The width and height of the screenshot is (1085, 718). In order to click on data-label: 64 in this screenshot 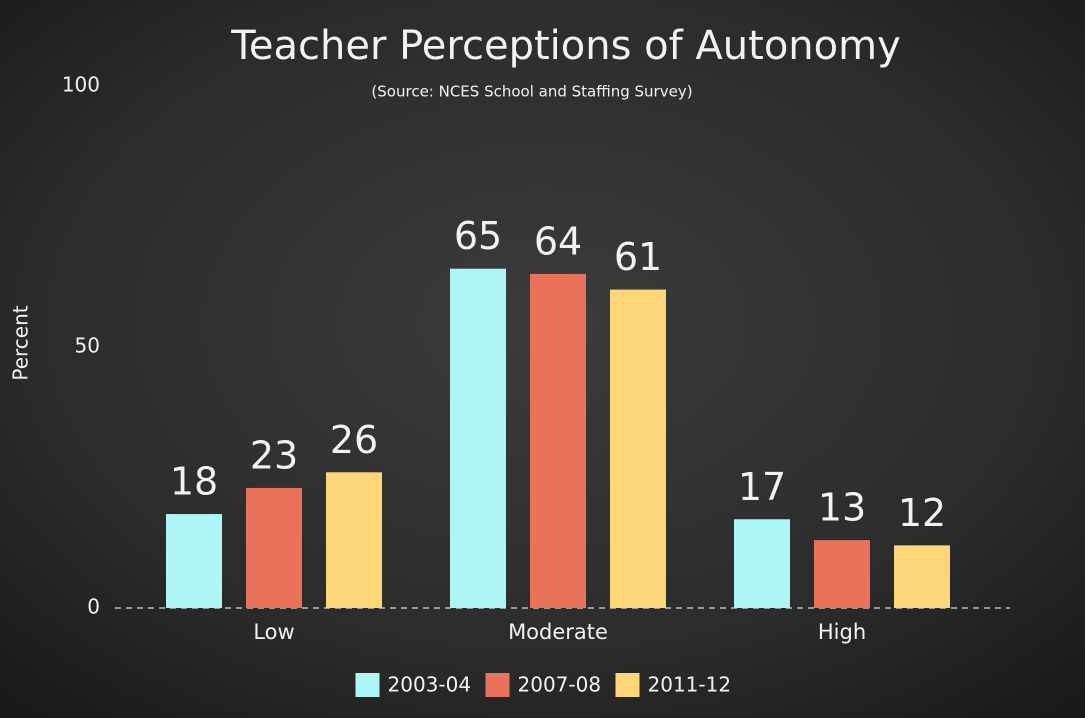, I will do `click(558, 241)`.